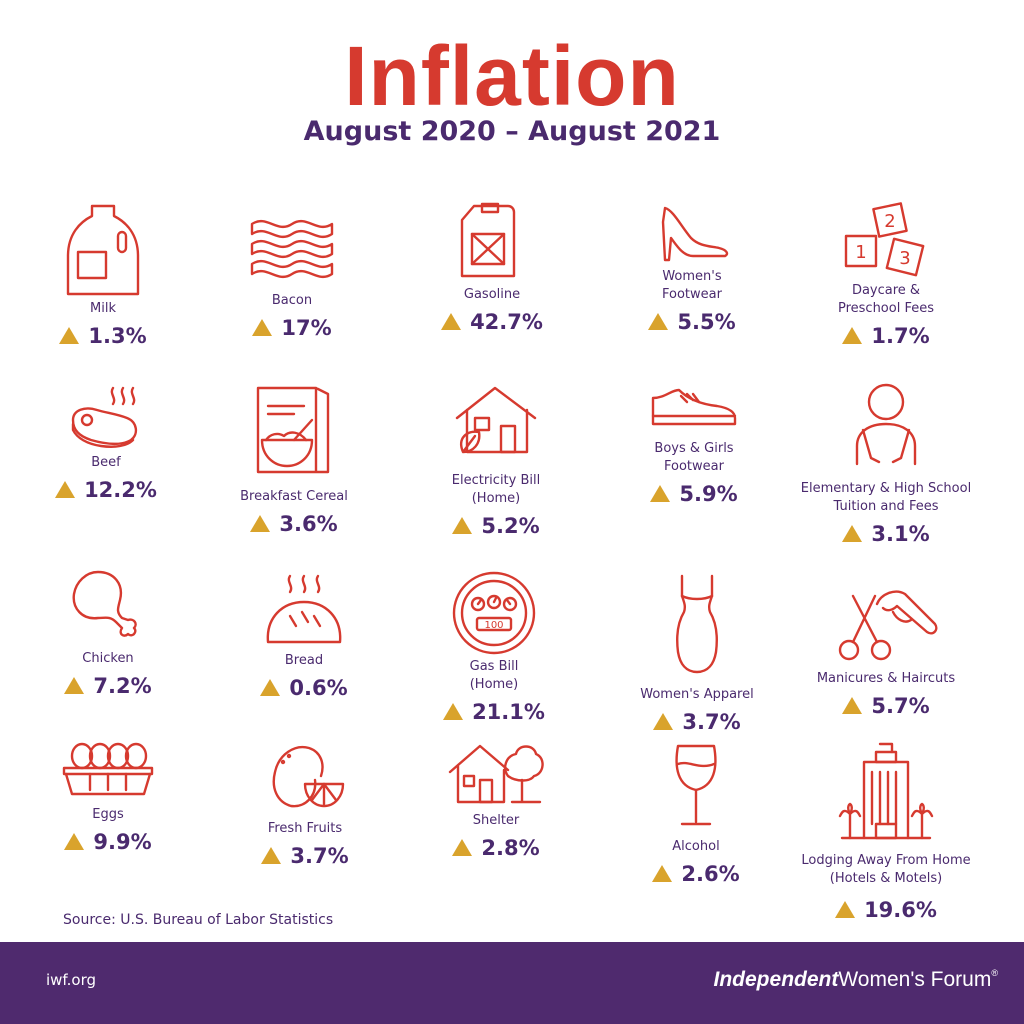 This screenshot has height=1024, width=1024. I want to click on item-value: 5.9%, so click(694, 494).